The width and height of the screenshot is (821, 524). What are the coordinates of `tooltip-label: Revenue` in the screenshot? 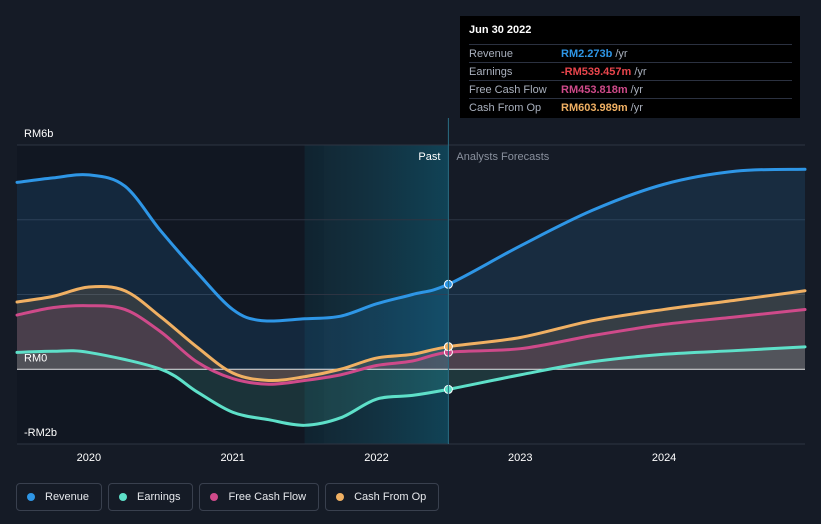 It's located at (491, 53).